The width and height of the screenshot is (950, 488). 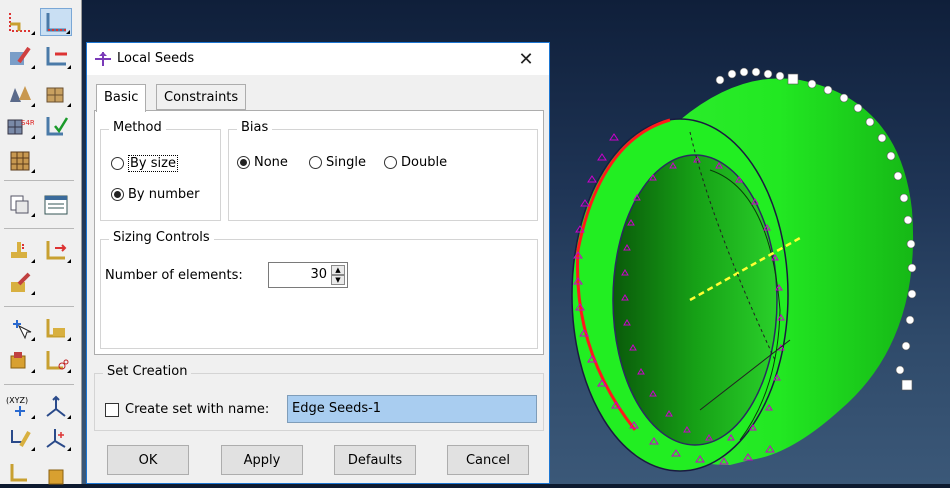 What do you see at coordinates (20, 438) in the screenshot?
I see `datum-axis-icon` at bounding box center [20, 438].